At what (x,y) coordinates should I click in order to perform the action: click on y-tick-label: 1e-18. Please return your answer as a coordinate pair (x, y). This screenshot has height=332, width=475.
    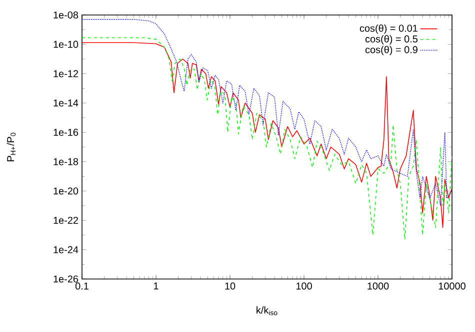
    Looking at the image, I should click on (66, 162).